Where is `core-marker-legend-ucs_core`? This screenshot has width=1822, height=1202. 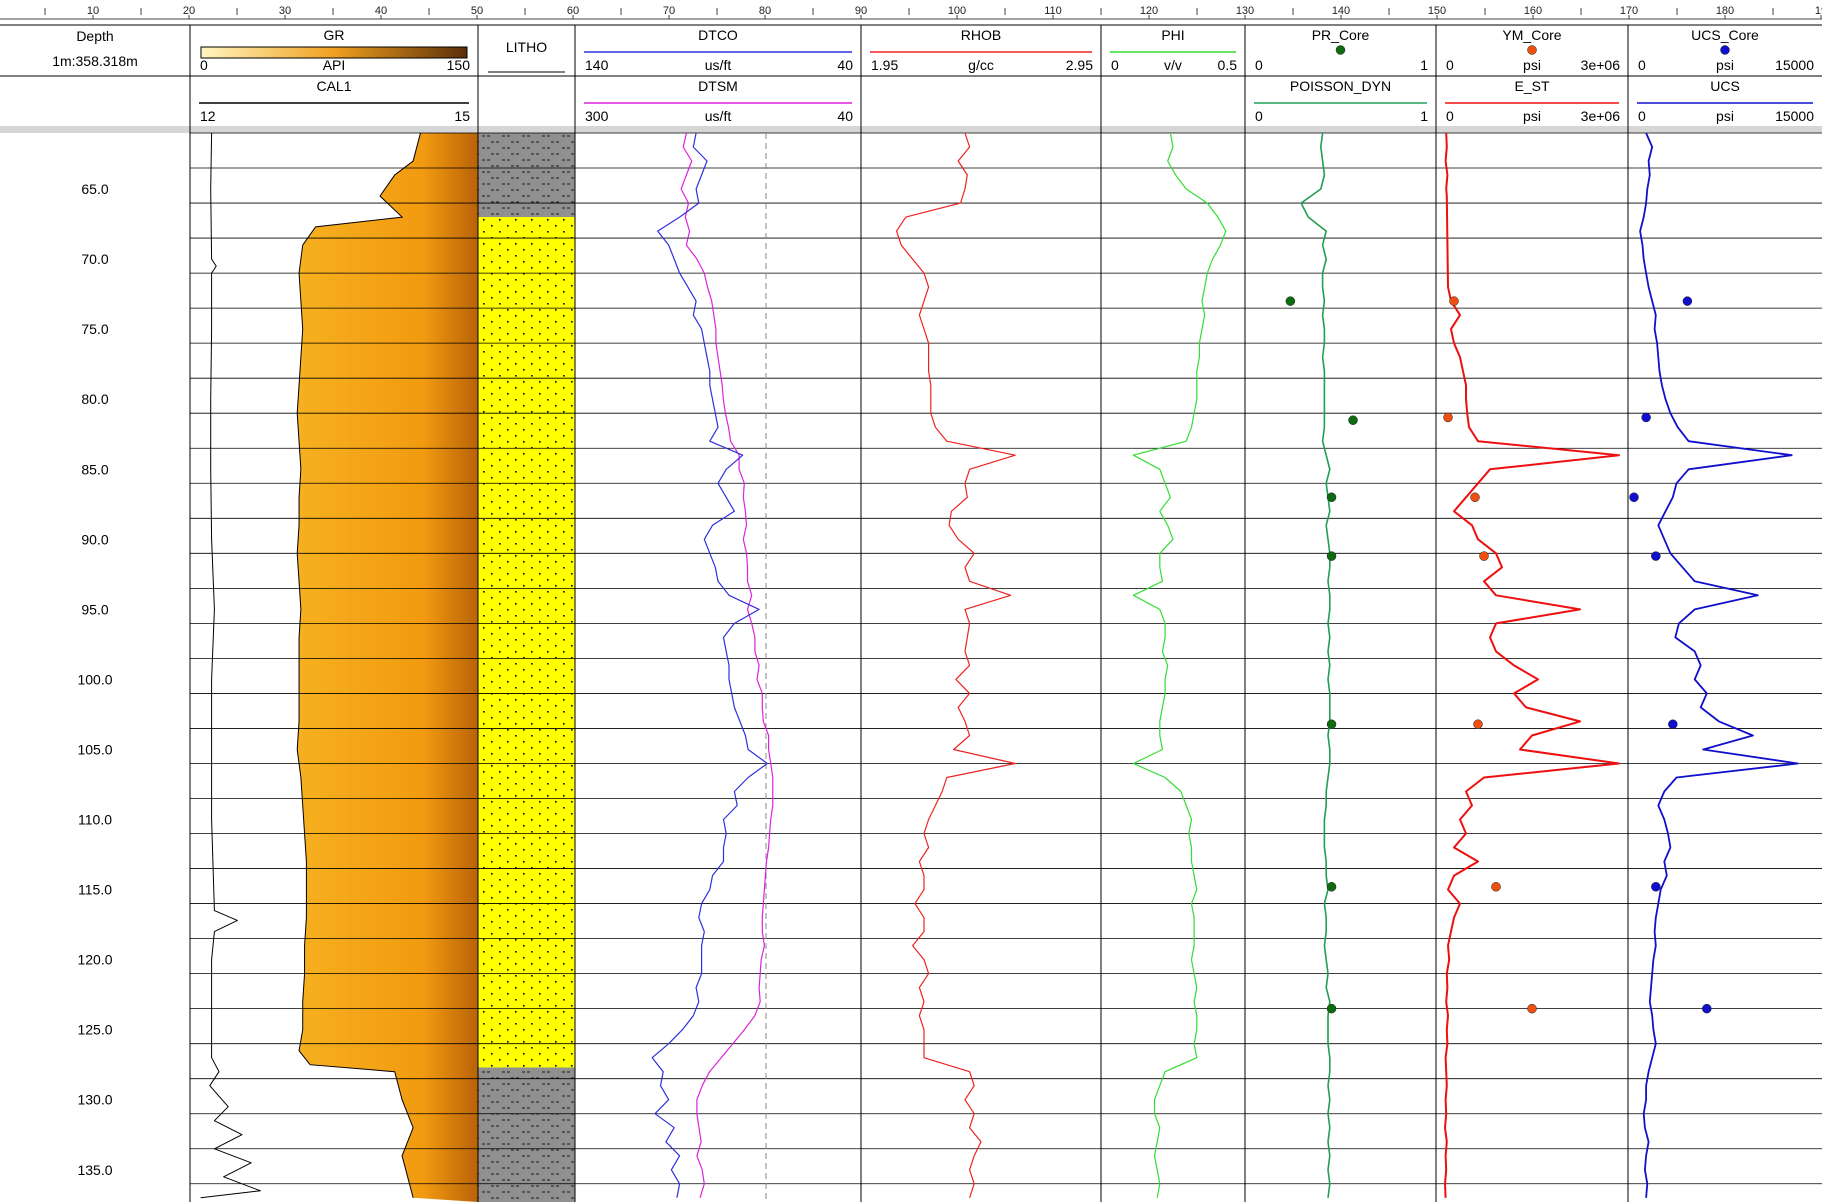
core-marker-legend-ucs_core is located at coordinates (1725, 50).